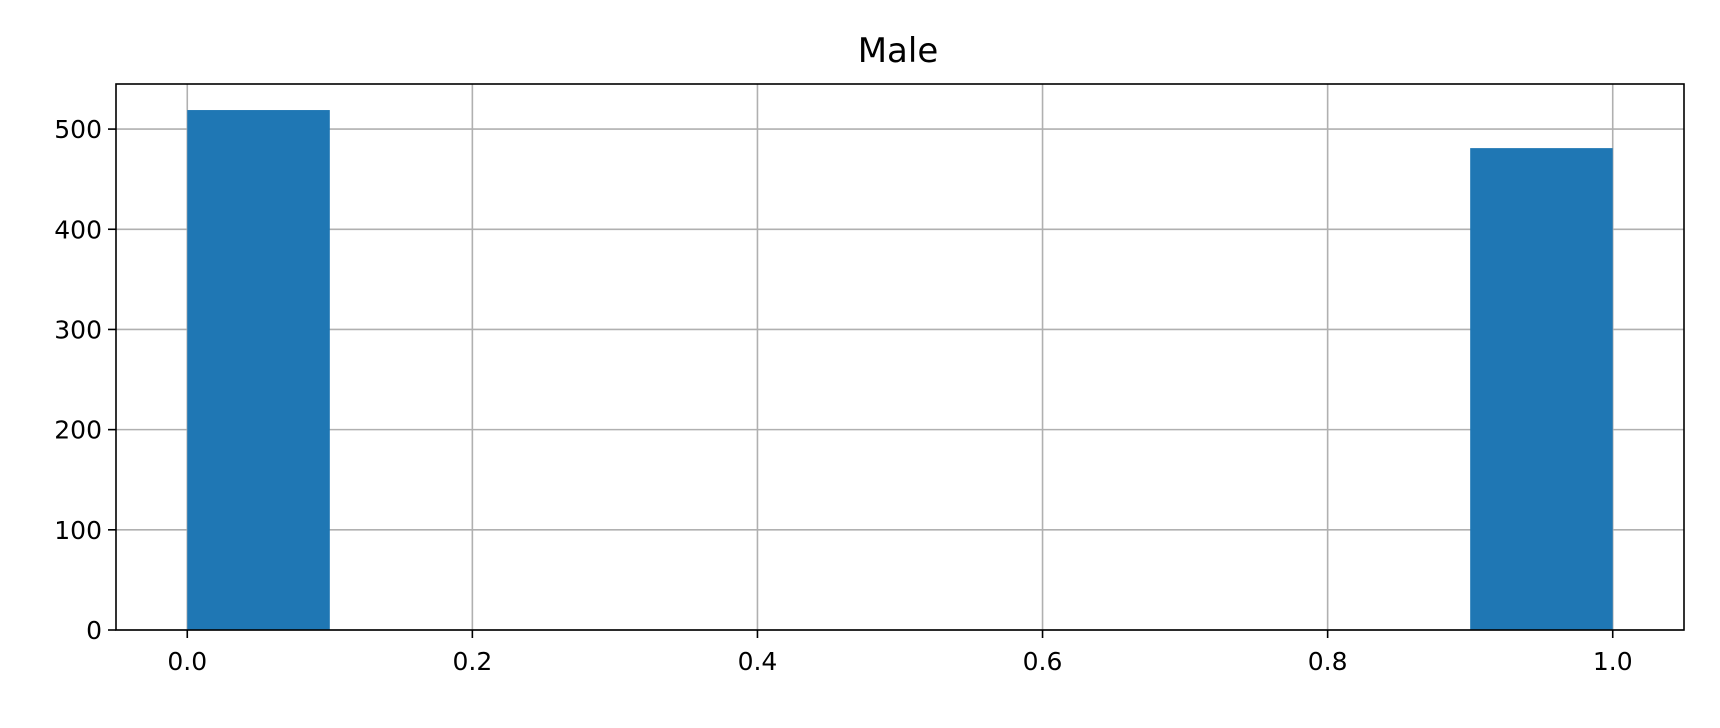  What do you see at coordinates (1043, 661) in the screenshot?
I see `x-tick-label: 0.6` at bounding box center [1043, 661].